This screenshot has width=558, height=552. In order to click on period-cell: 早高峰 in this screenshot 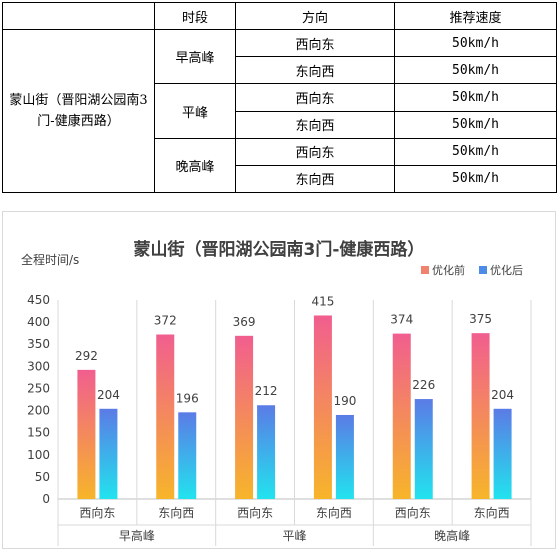, I will do `click(195, 57)`.